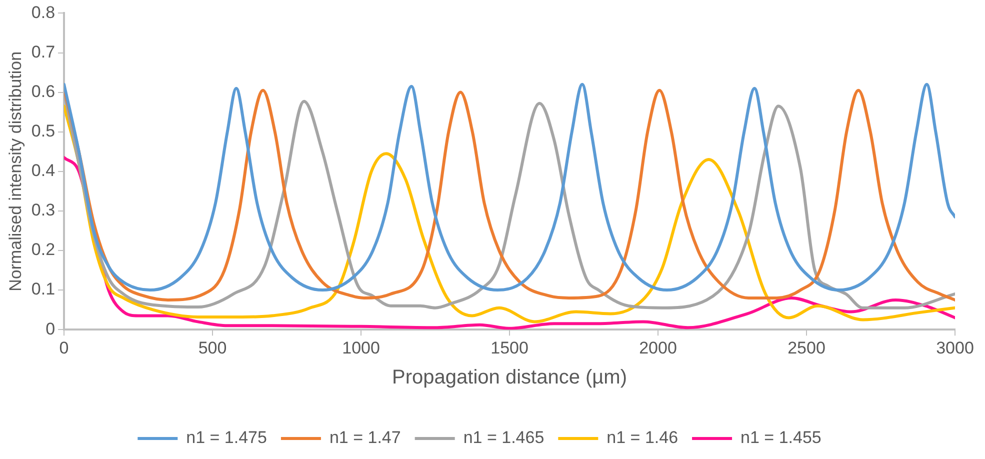  Describe the element at coordinates (43, 170) in the screenshot. I see `y-tick-label: 0.4` at that location.